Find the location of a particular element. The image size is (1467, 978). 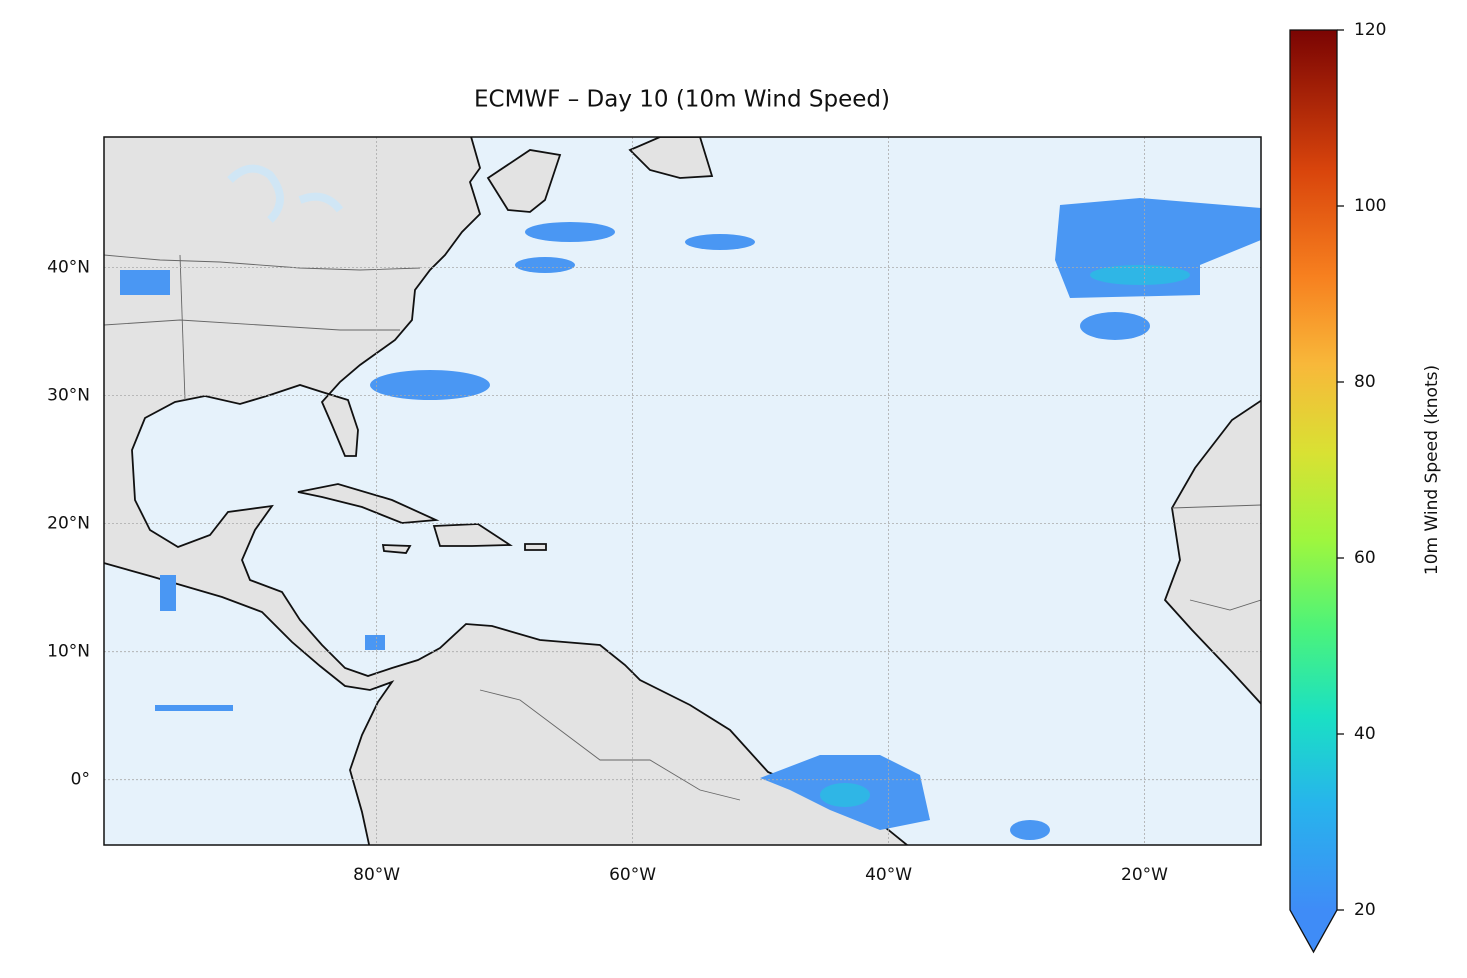

colorbar-tick-label: 120 is located at coordinates (1370, 30).